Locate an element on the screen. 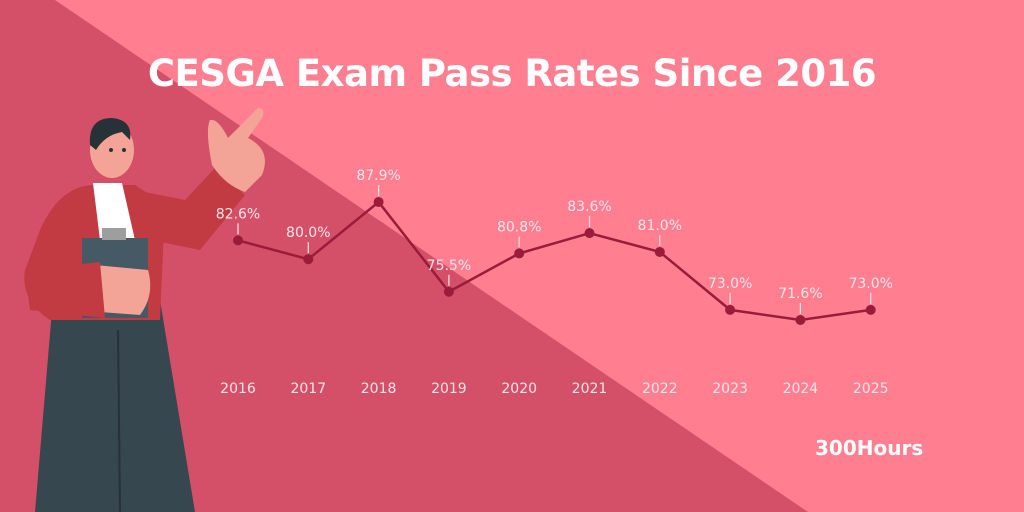 This screenshot has height=512, width=1024. data-label: 87.9% is located at coordinates (378, 176).